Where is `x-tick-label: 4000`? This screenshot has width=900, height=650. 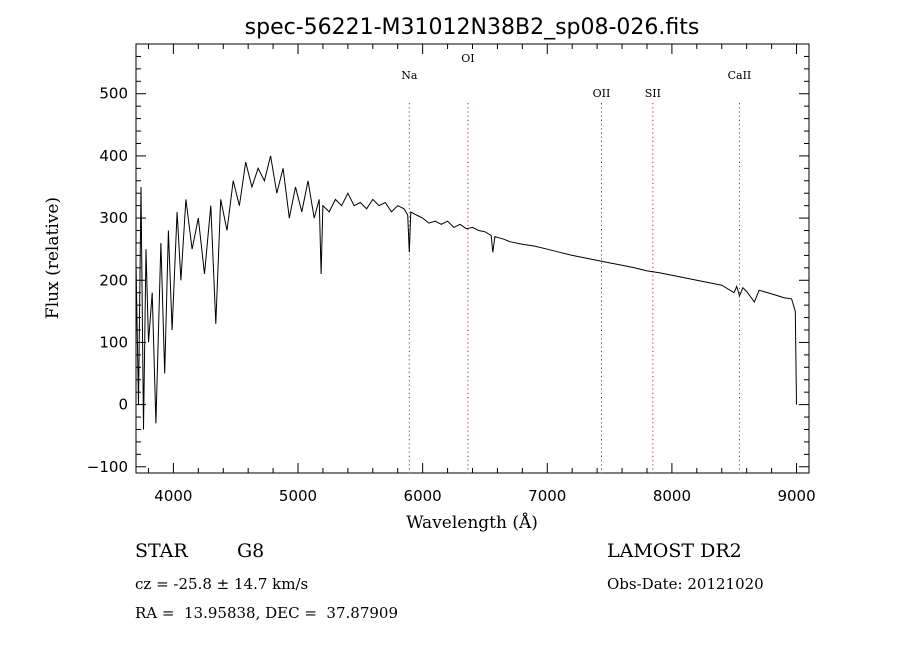
x-tick-label: 4000 is located at coordinates (173, 496).